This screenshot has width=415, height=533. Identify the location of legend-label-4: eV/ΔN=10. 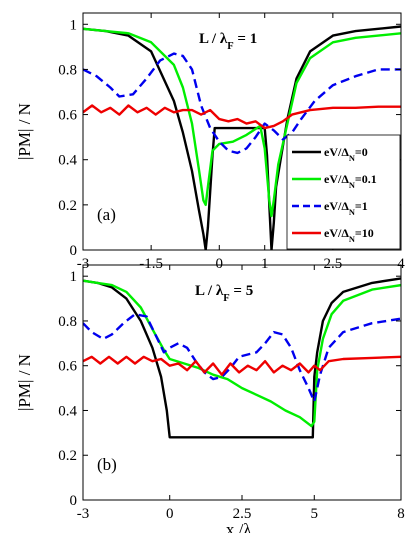
(349, 235).